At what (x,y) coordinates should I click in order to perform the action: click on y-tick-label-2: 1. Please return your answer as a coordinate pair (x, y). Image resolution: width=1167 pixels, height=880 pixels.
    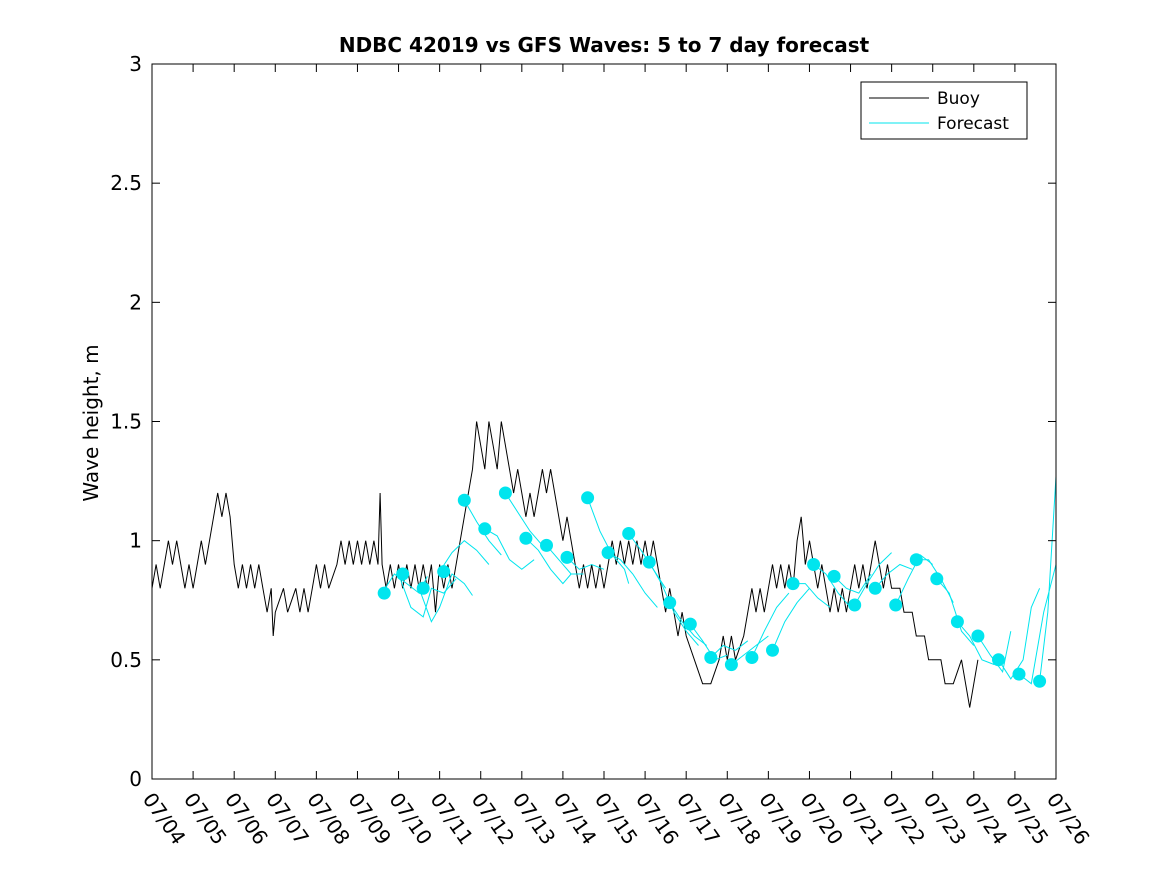
    Looking at the image, I should click on (135, 541).